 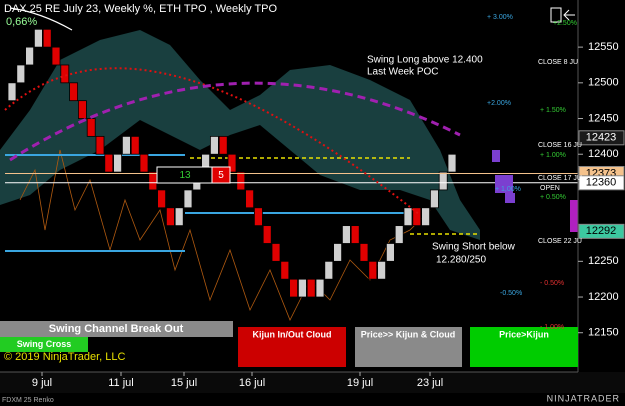 What do you see at coordinates (603, 261) in the screenshot?
I see `y-tick-label: 12250` at bounding box center [603, 261].